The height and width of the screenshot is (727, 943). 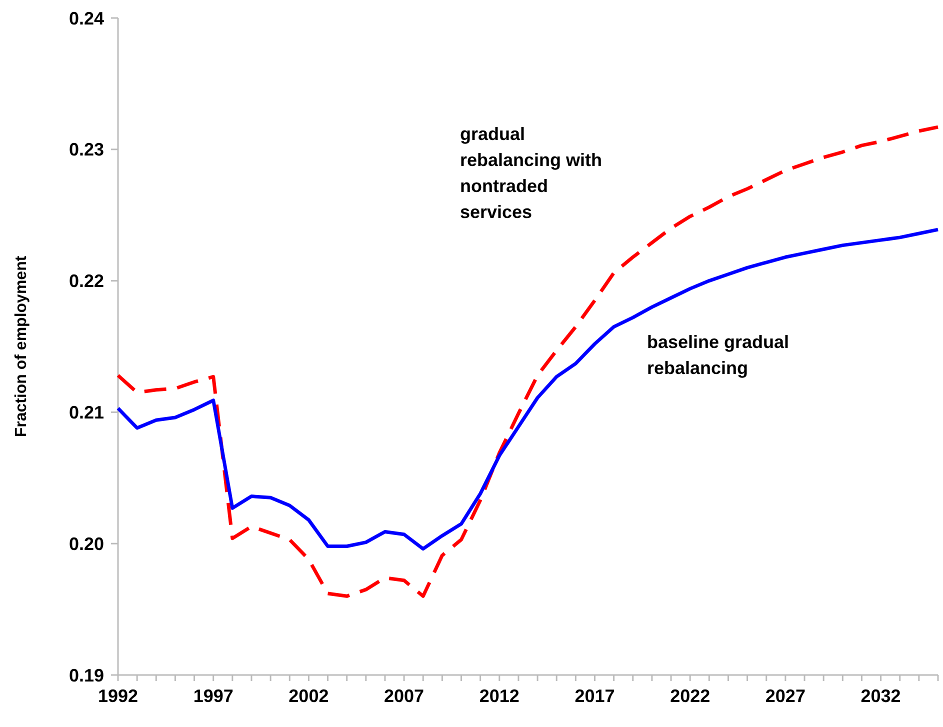 I want to click on x-tick-label: 2032, so click(x=880, y=696).